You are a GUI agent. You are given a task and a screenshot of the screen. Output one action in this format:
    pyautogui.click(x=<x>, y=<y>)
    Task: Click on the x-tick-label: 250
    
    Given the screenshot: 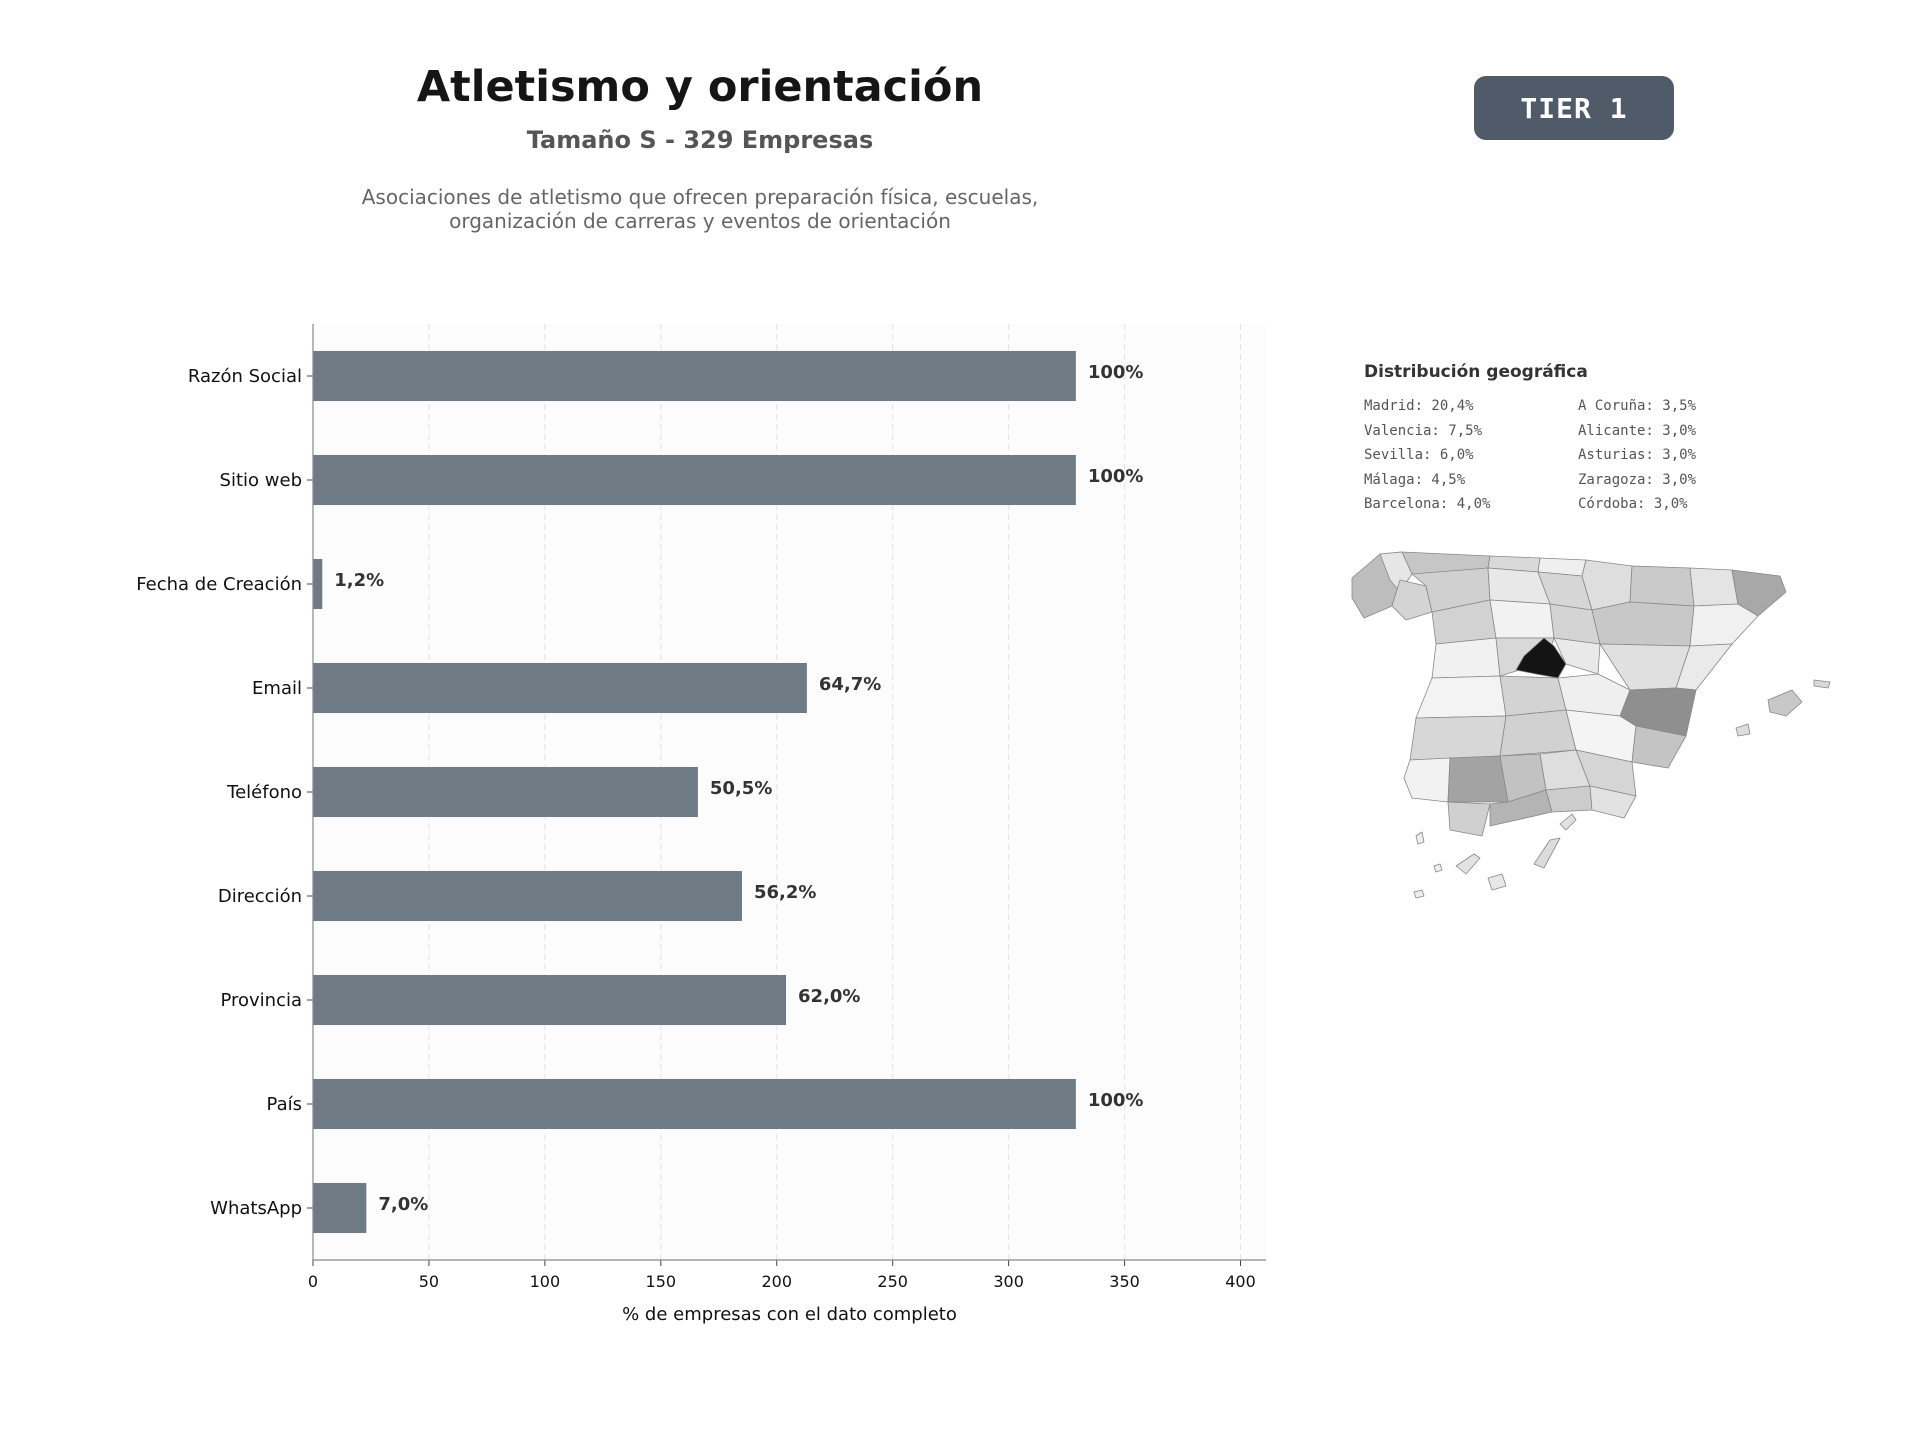 What is the action you would take?
    pyautogui.click(x=892, y=1281)
    